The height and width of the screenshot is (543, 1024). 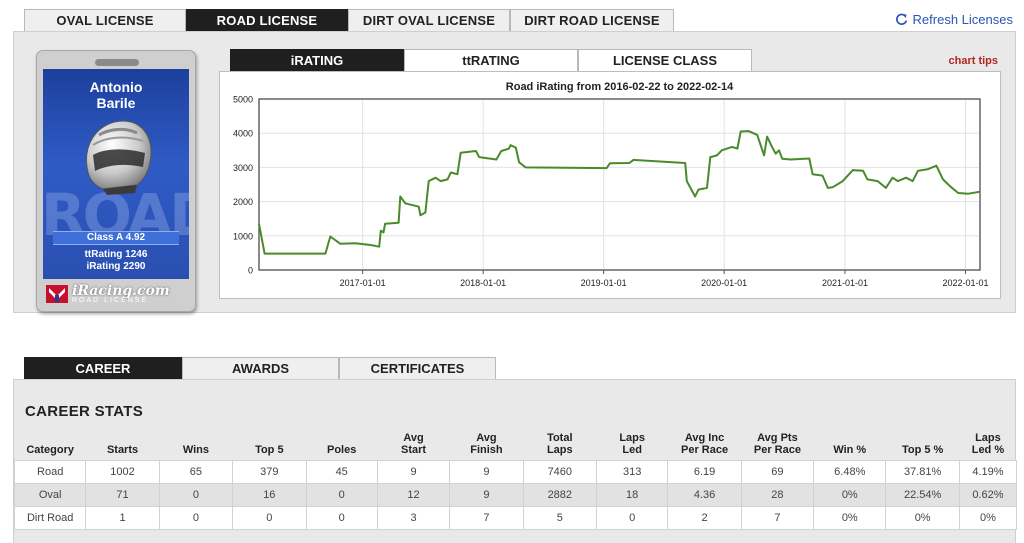 What do you see at coordinates (196, 471) in the screenshot?
I see `stats-value-cell: 65` at bounding box center [196, 471].